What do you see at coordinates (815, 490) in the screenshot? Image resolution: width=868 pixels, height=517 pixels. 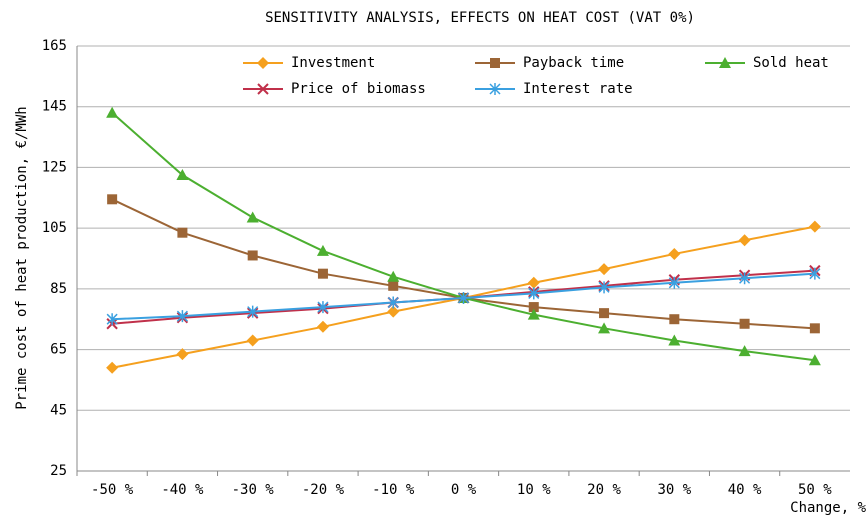 I see `x-tick-label: 50 %` at bounding box center [815, 490].